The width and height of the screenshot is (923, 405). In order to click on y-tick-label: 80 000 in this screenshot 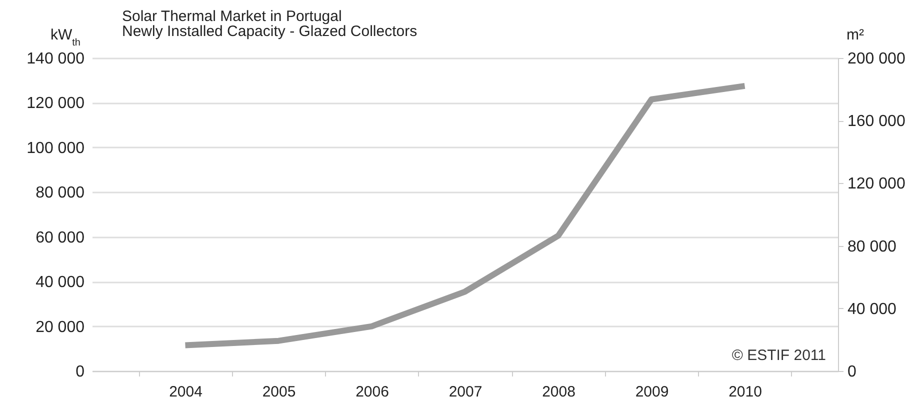, I will do `click(60, 193)`.